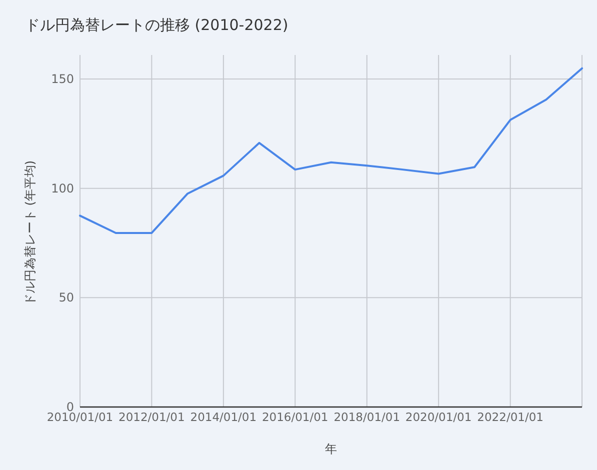 The image size is (597, 470). I want to click on y-tick-label: 50, so click(66, 297).